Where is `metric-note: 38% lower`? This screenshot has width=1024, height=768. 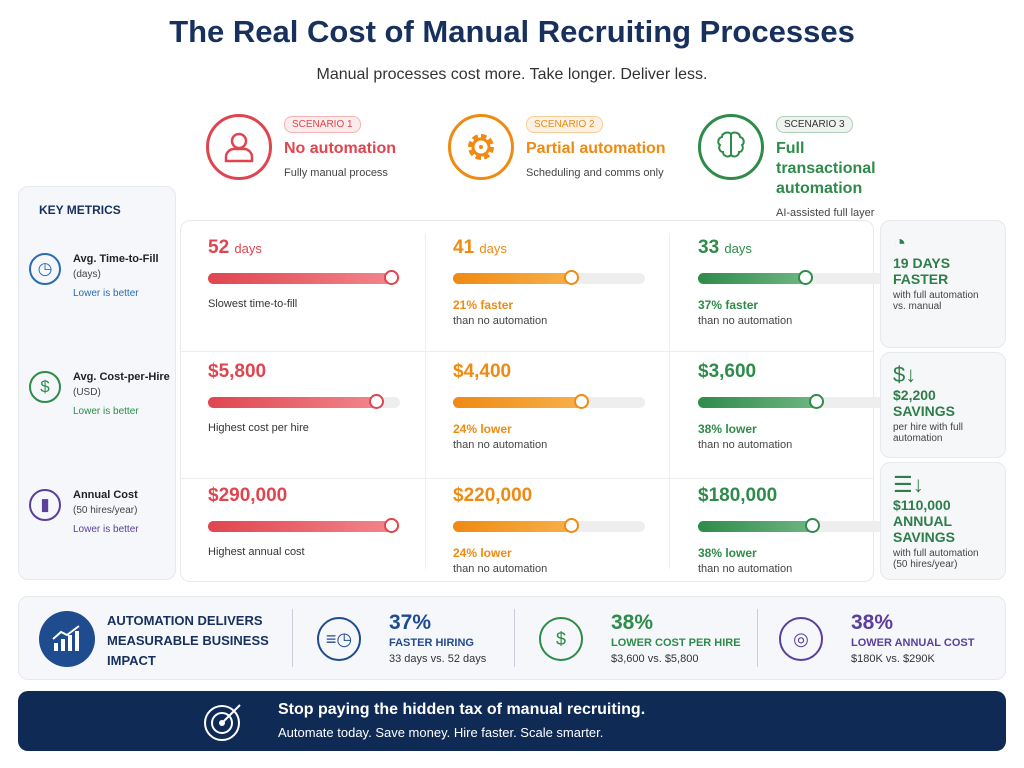 metric-note: 38% lower is located at coordinates (727, 553).